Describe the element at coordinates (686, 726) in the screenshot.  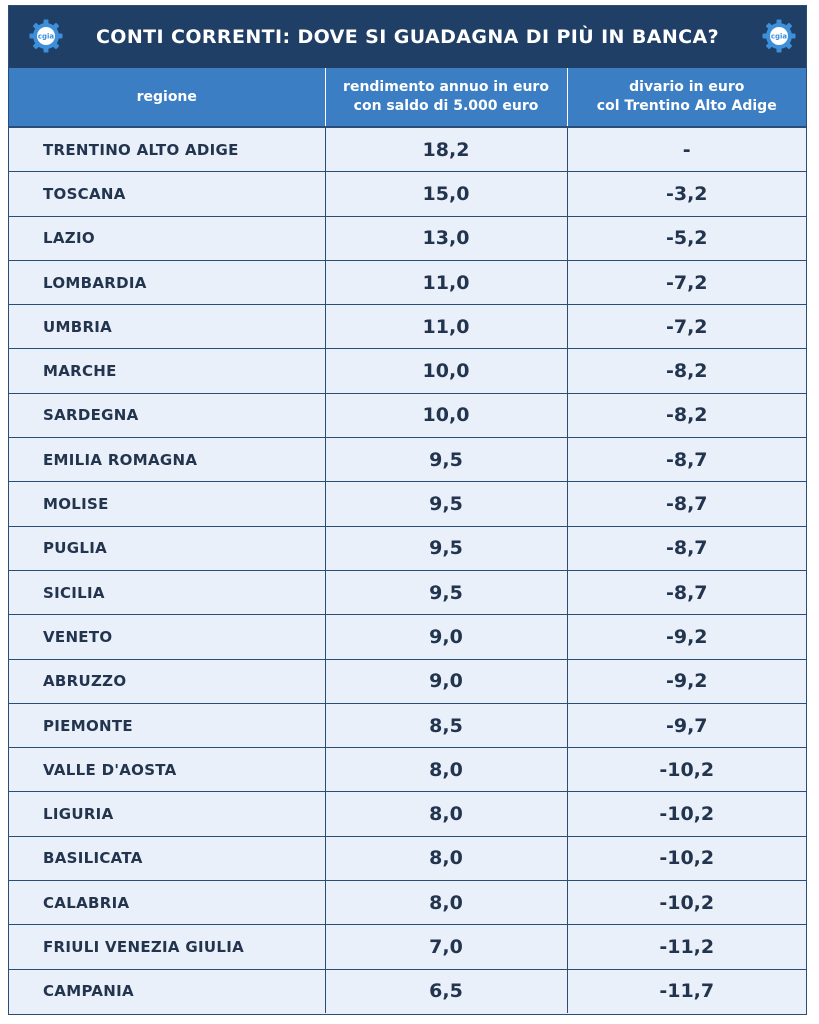
I see `divario-cell: -9,7` at that location.